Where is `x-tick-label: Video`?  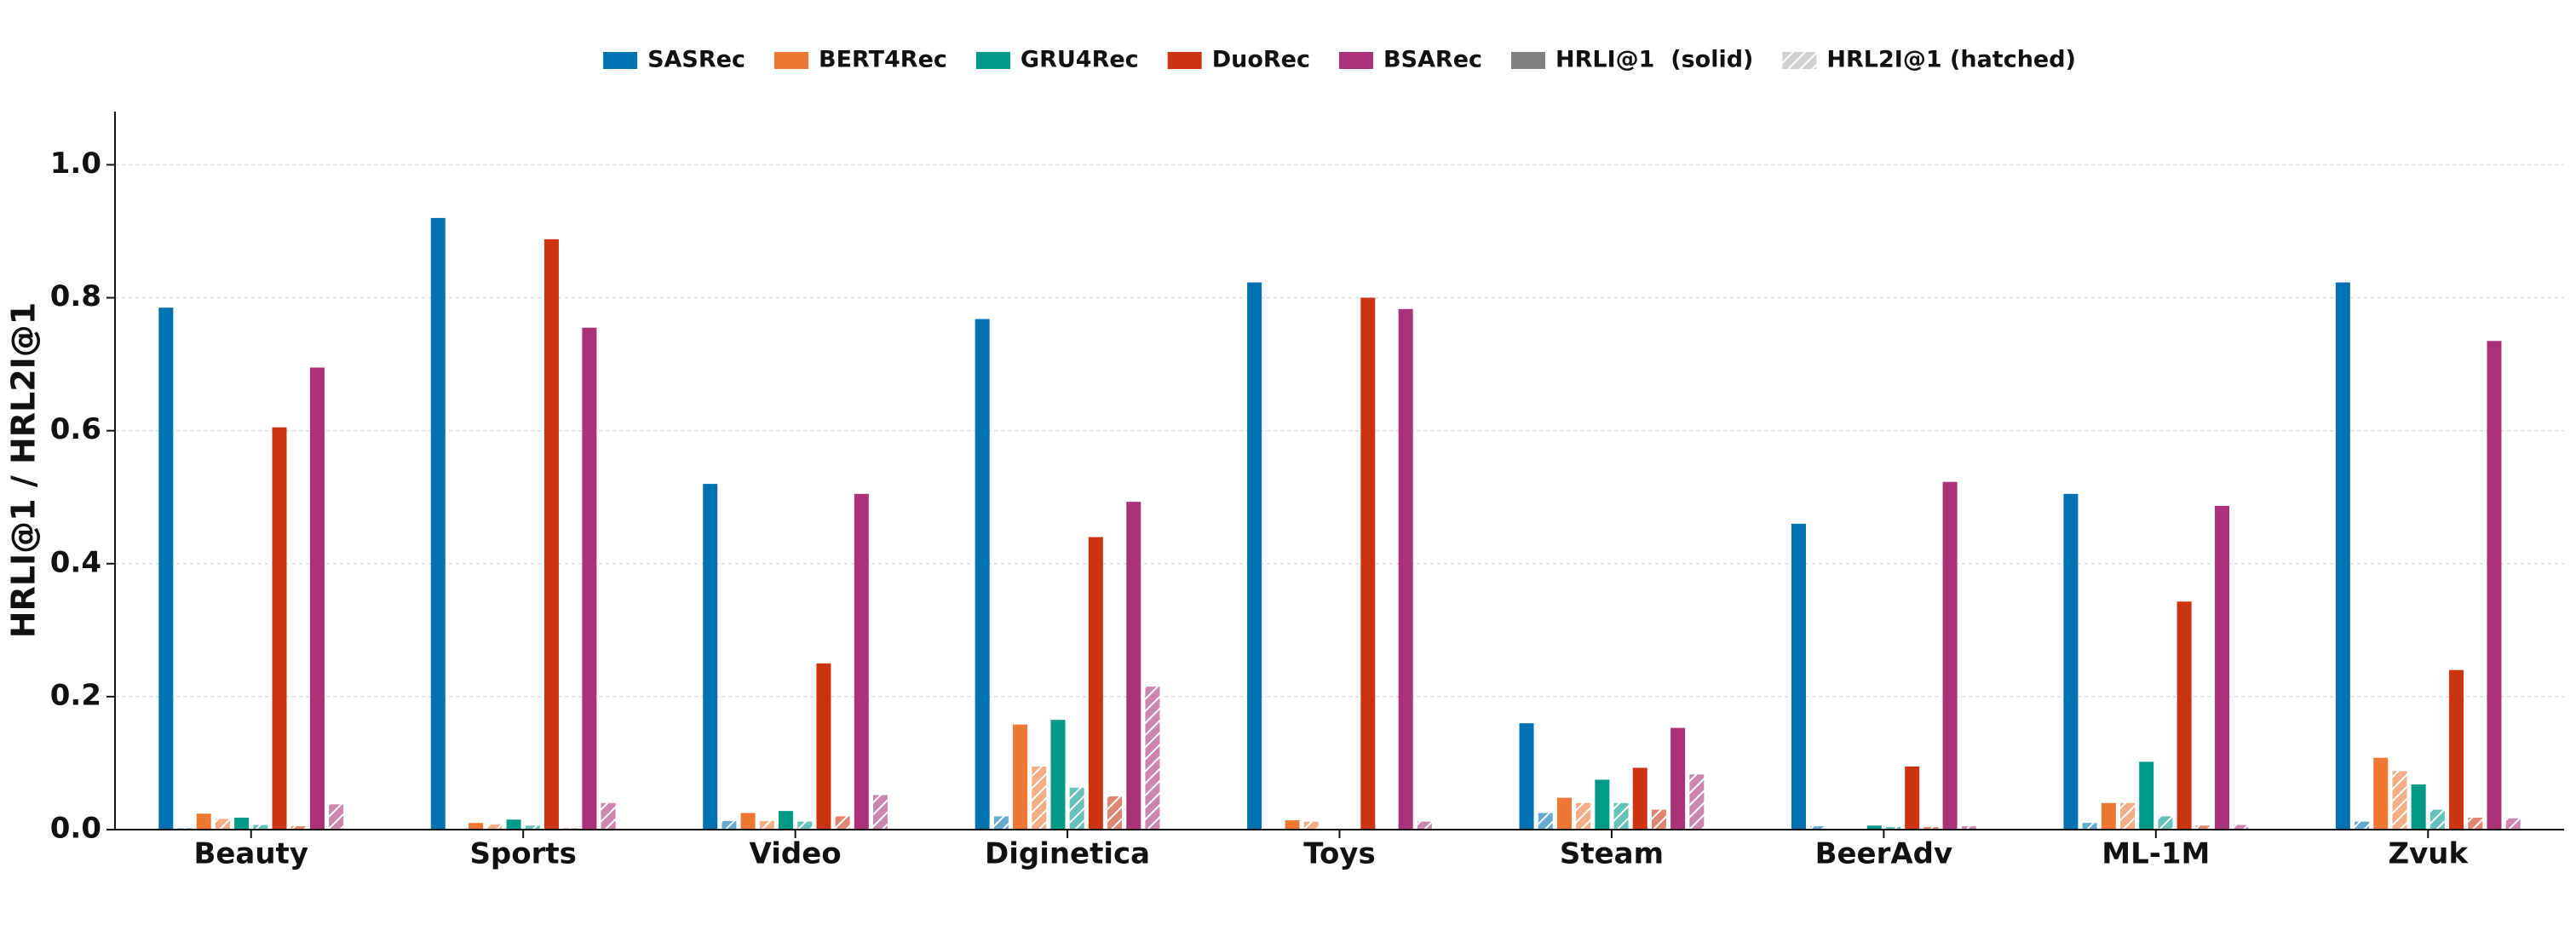
x-tick-label: Video is located at coordinates (796, 854).